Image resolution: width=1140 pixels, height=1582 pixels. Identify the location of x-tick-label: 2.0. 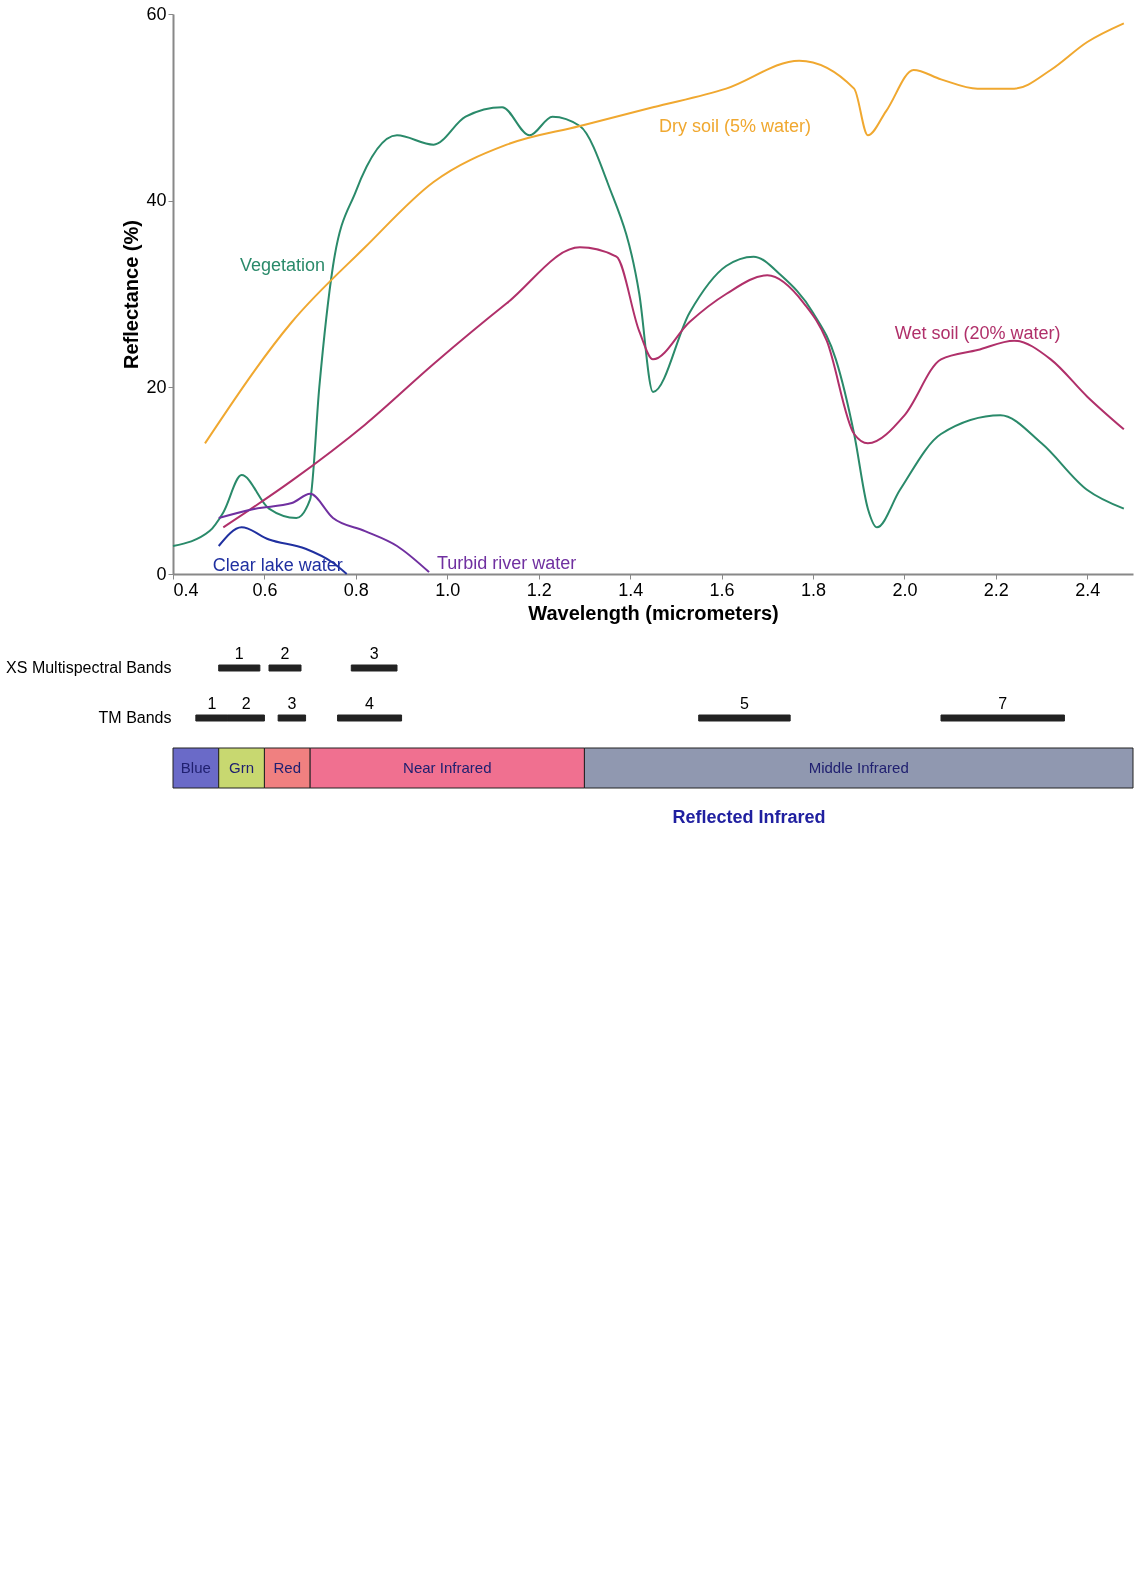
(905, 589).